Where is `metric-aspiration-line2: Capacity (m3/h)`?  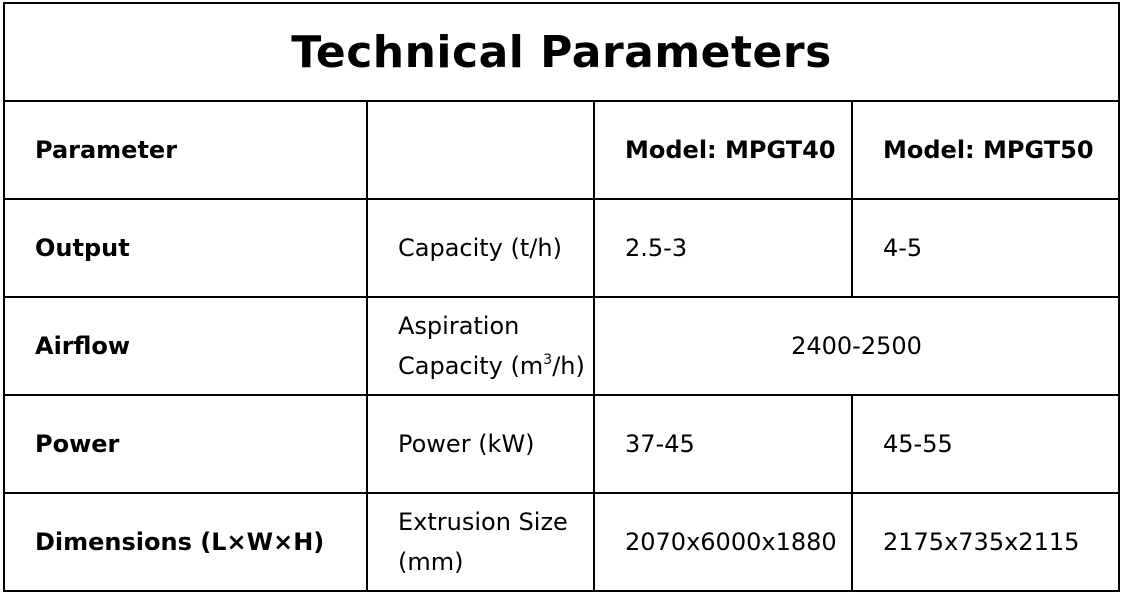 metric-aspiration-line2: Capacity (m3/h) is located at coordinates (495, 366).